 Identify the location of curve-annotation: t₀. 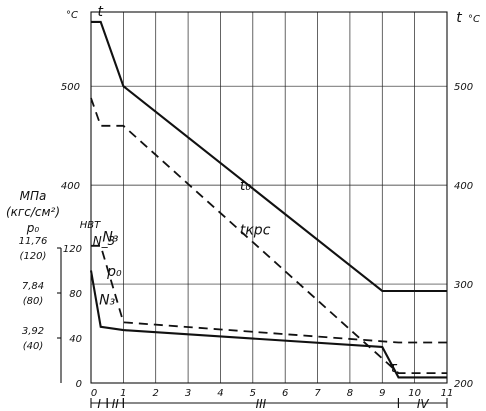
(245, 186).